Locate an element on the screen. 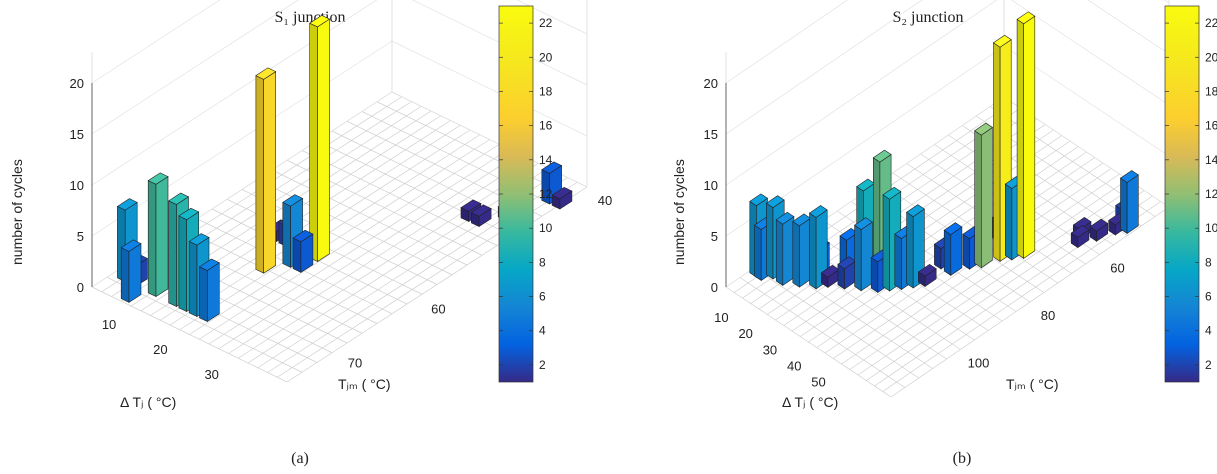 The image size is (1217, 474). panel-caption: (b) is located at coordinates (962, 458).